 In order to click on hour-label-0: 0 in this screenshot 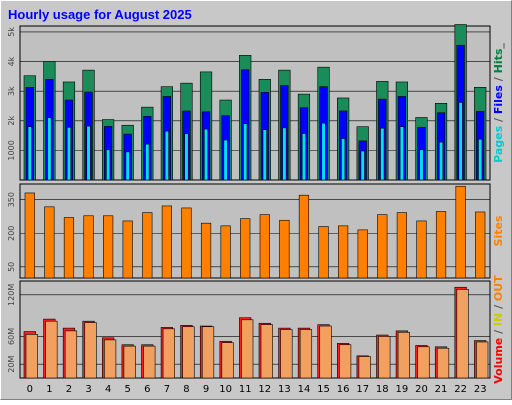, I will do `click(30, 389)`.